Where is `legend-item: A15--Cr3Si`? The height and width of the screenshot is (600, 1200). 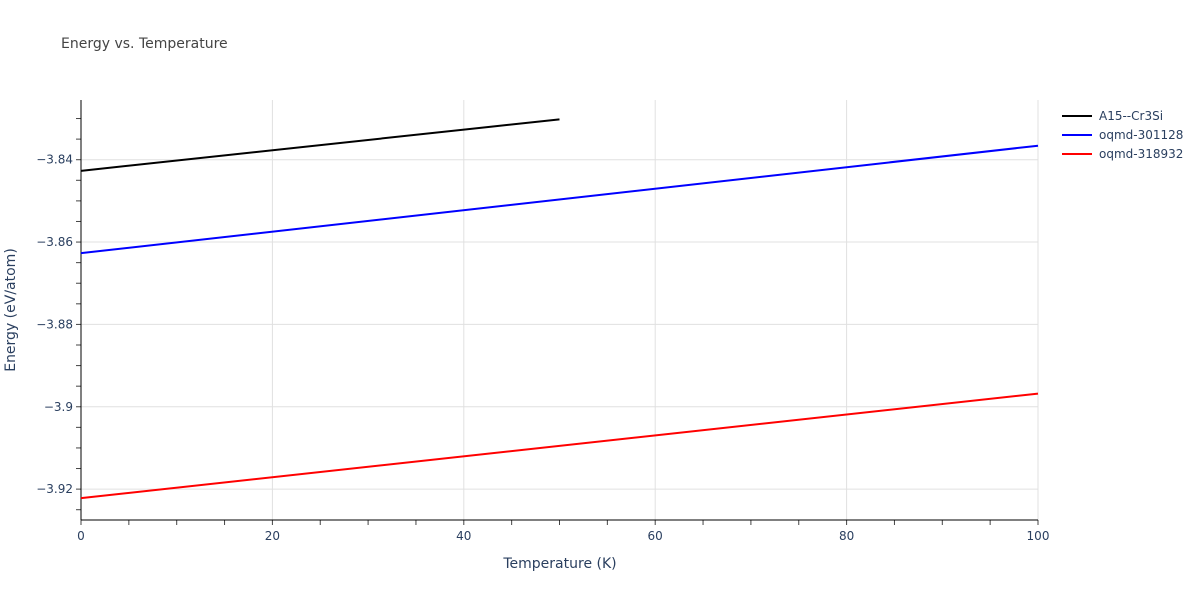 legend-item: A15--Cr3Si is located at coordinates (1122, 115).